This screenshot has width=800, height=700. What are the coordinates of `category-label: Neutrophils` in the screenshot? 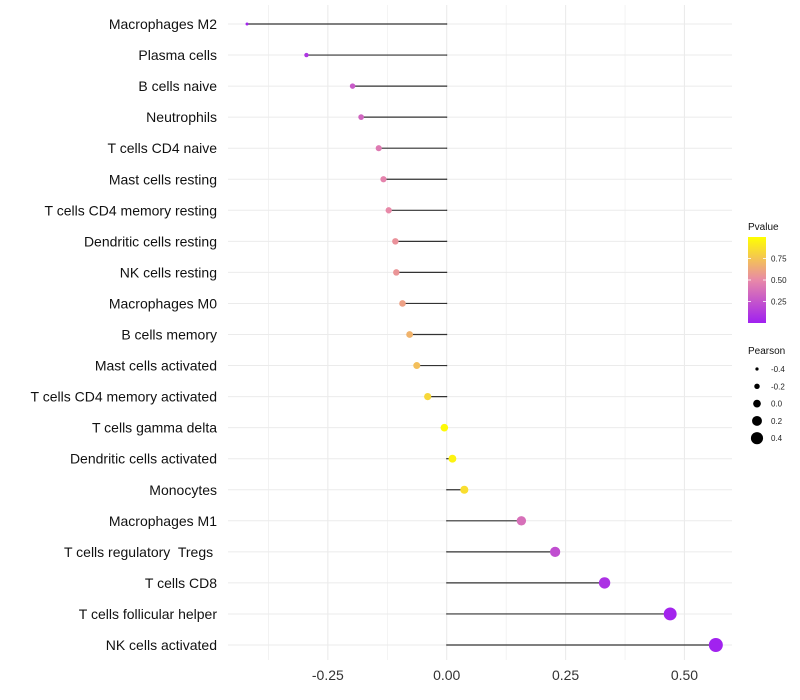 It's located at (181, 117).